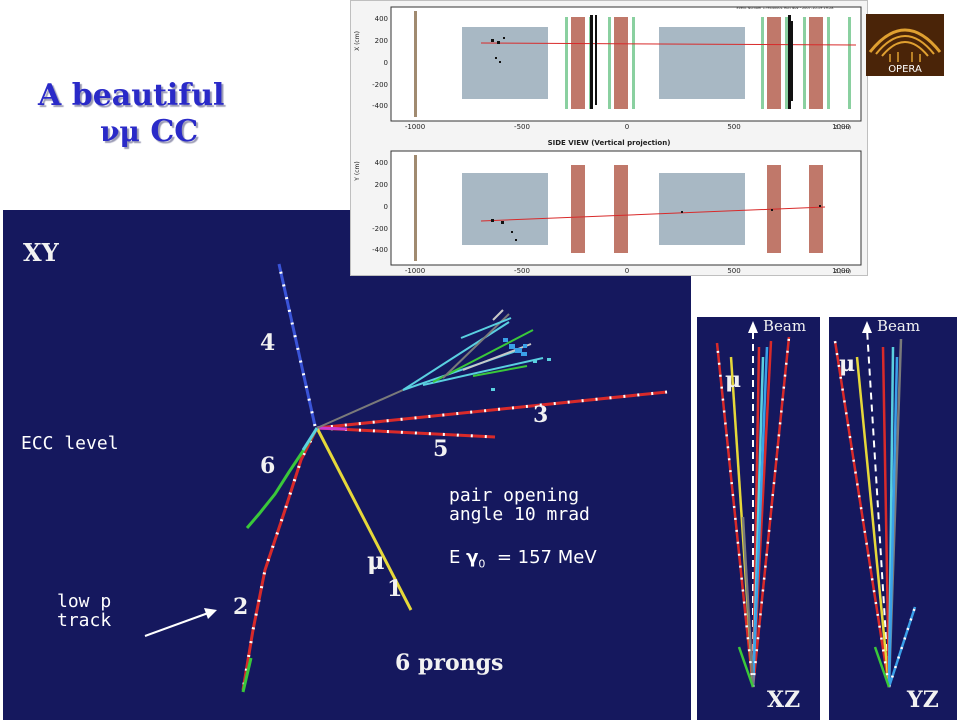 The width and height of the screenshot is (960, 720). What do you see at coordinates (899, 326) in the screenshot?
I see `yz-beam-label: Beam` at bounding box center [899, 326].